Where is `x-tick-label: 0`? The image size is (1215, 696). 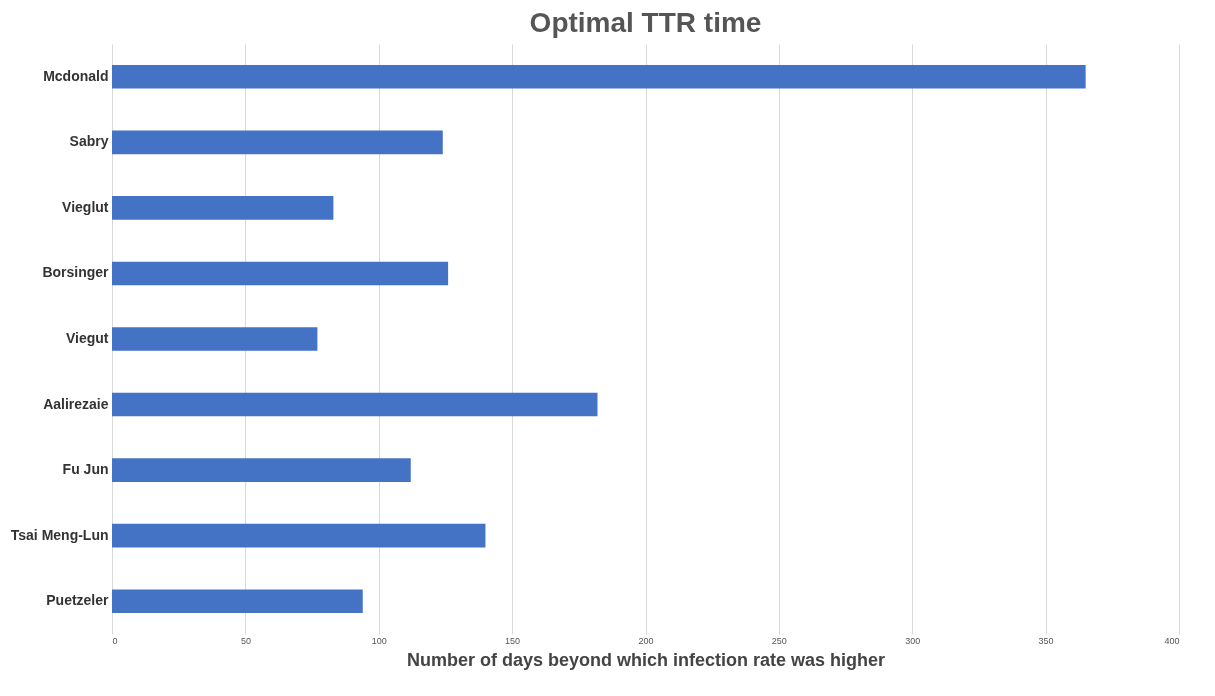
x-tick-label: 0 is located at coordinates (115, 640).